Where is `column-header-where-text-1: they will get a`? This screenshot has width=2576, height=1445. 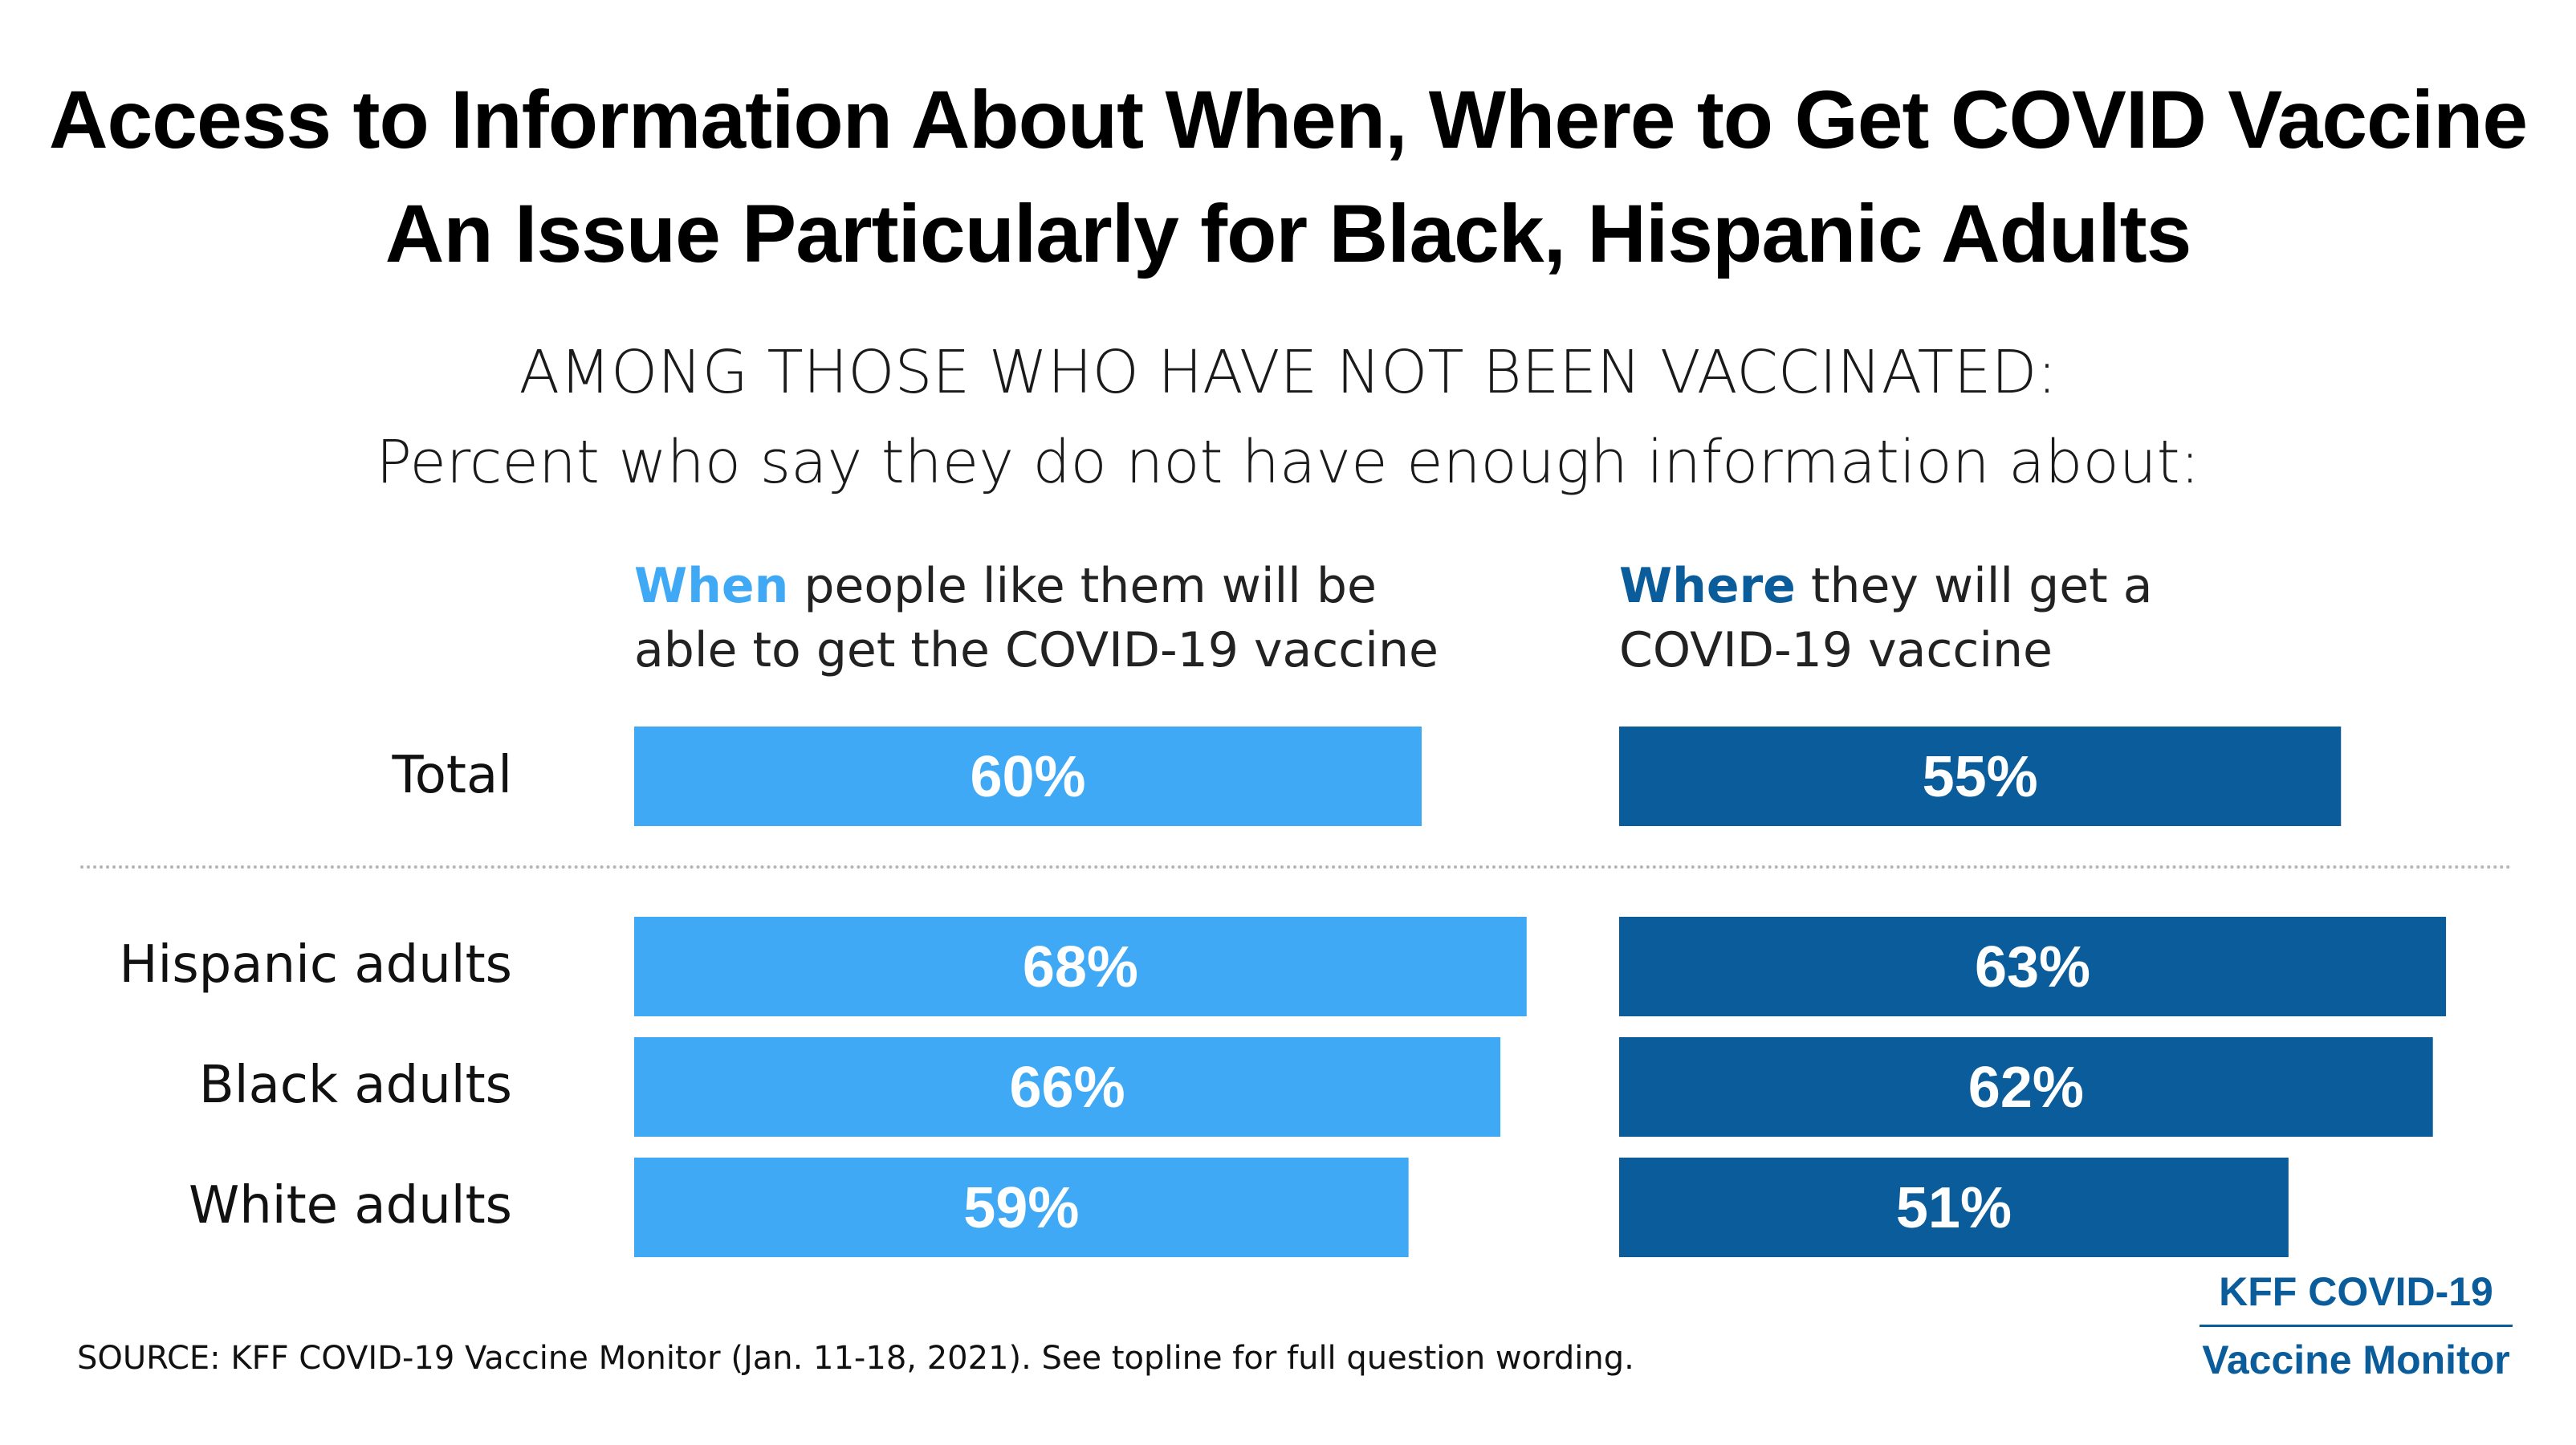 column-header-where-text-1: they will get a is located at coordinates (1974, 586).